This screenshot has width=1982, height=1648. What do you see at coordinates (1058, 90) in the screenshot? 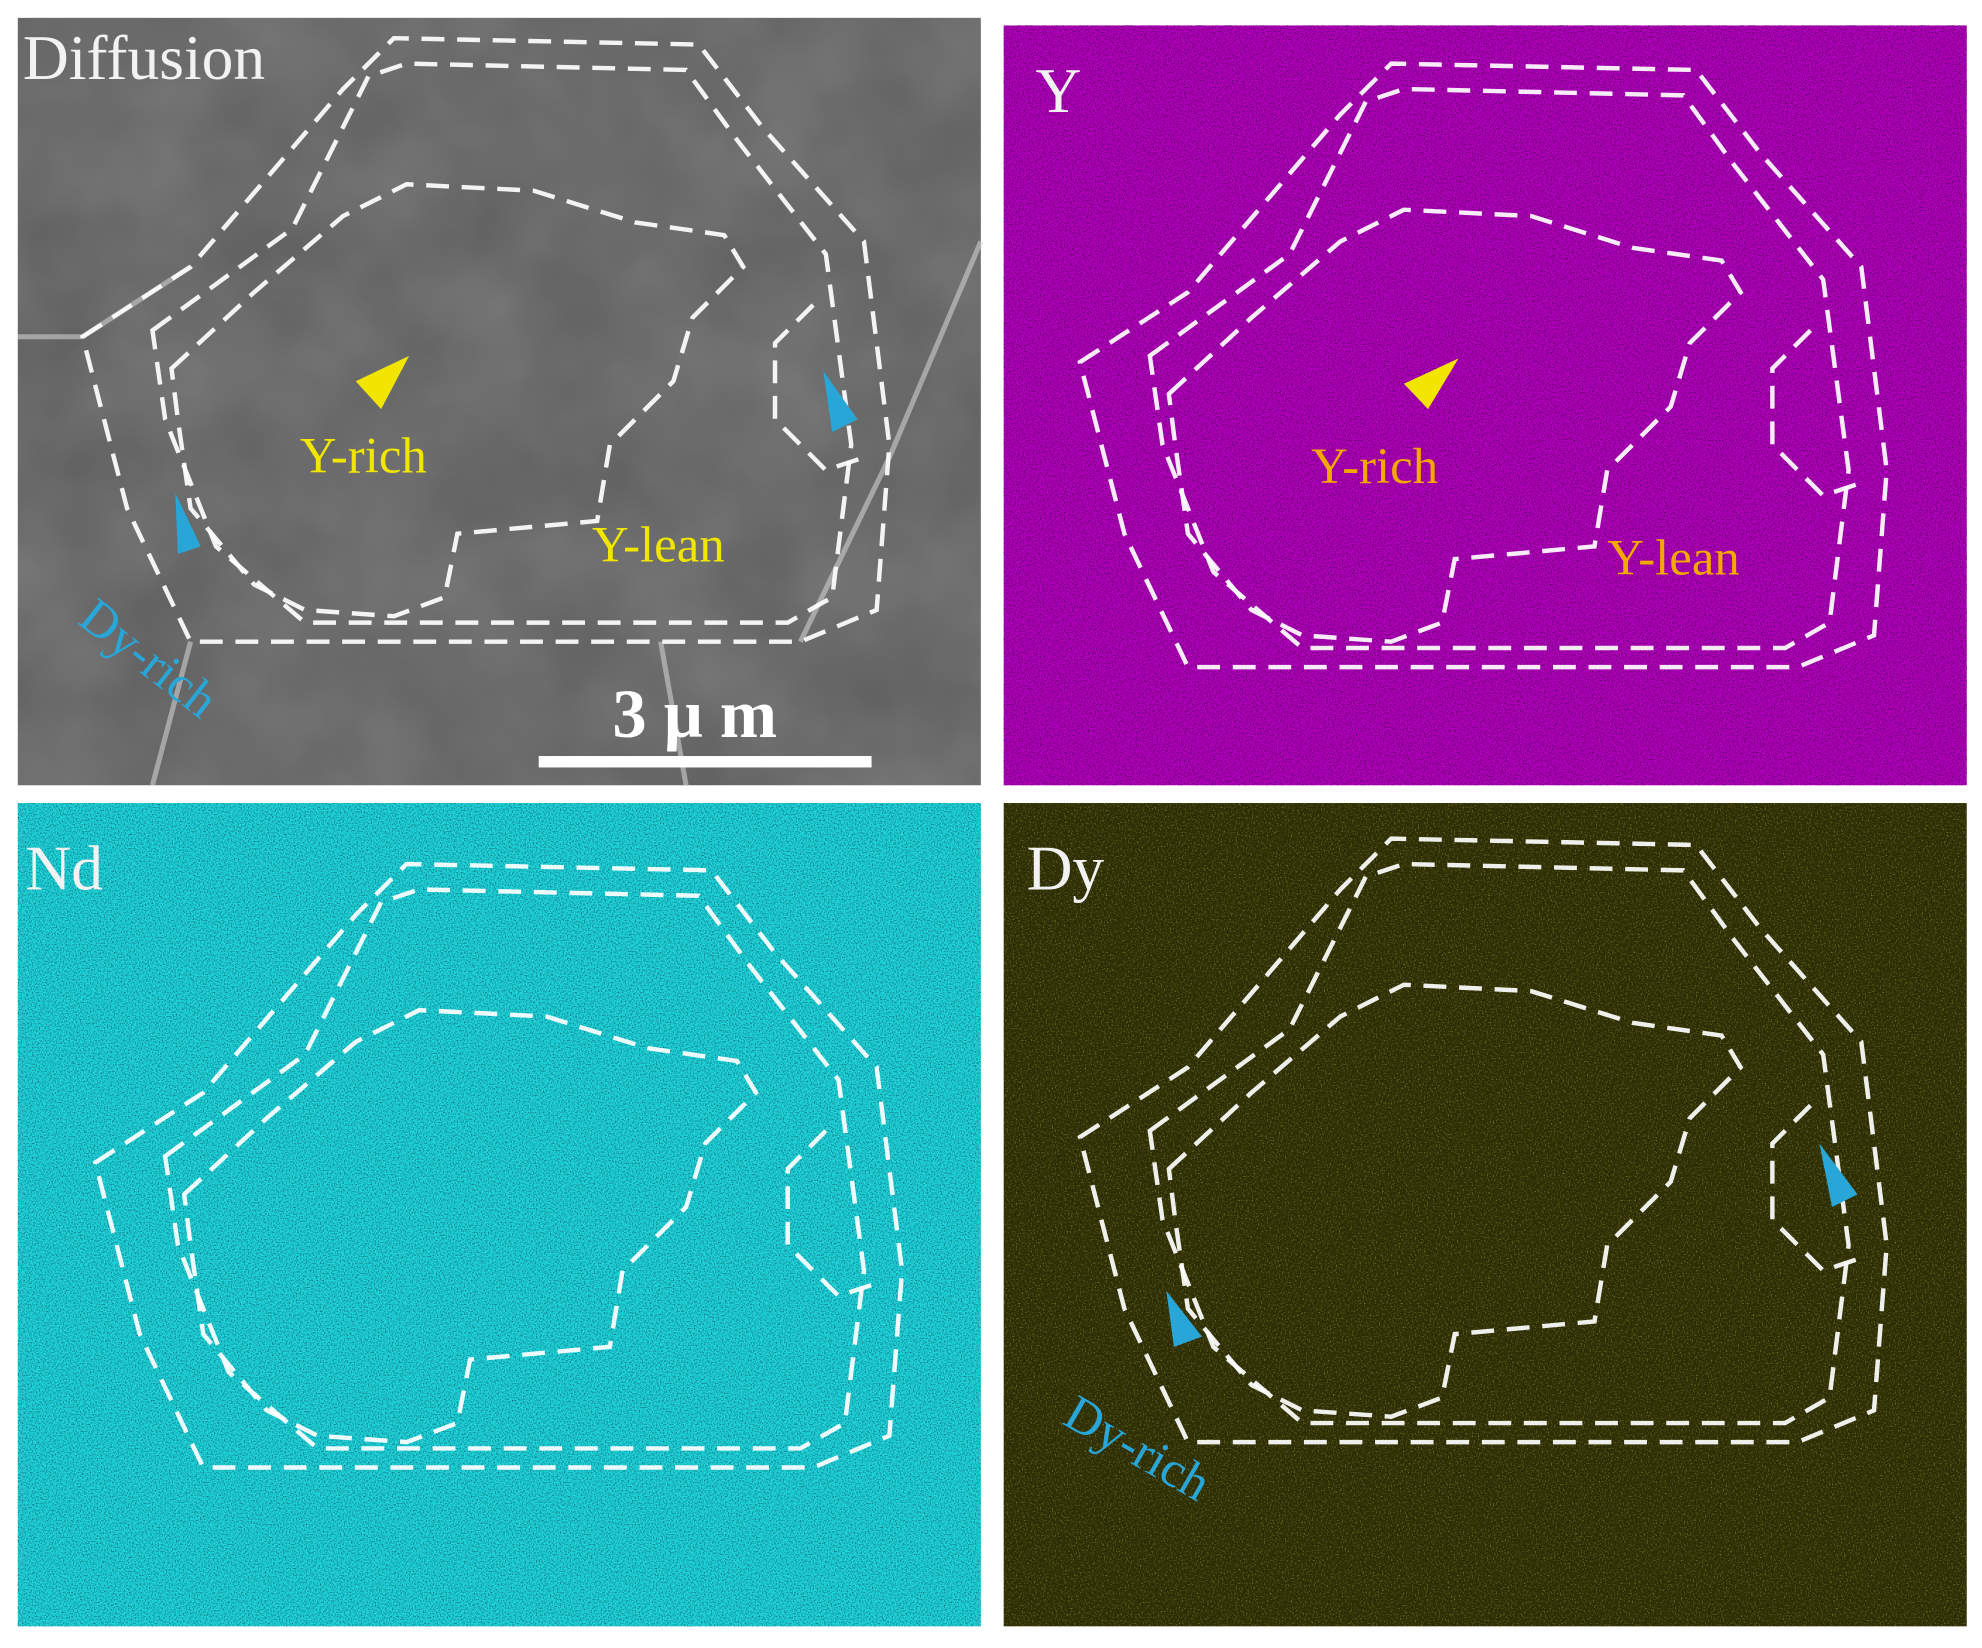
I see `panel-label: Y` at bounding box center [1058, 90].